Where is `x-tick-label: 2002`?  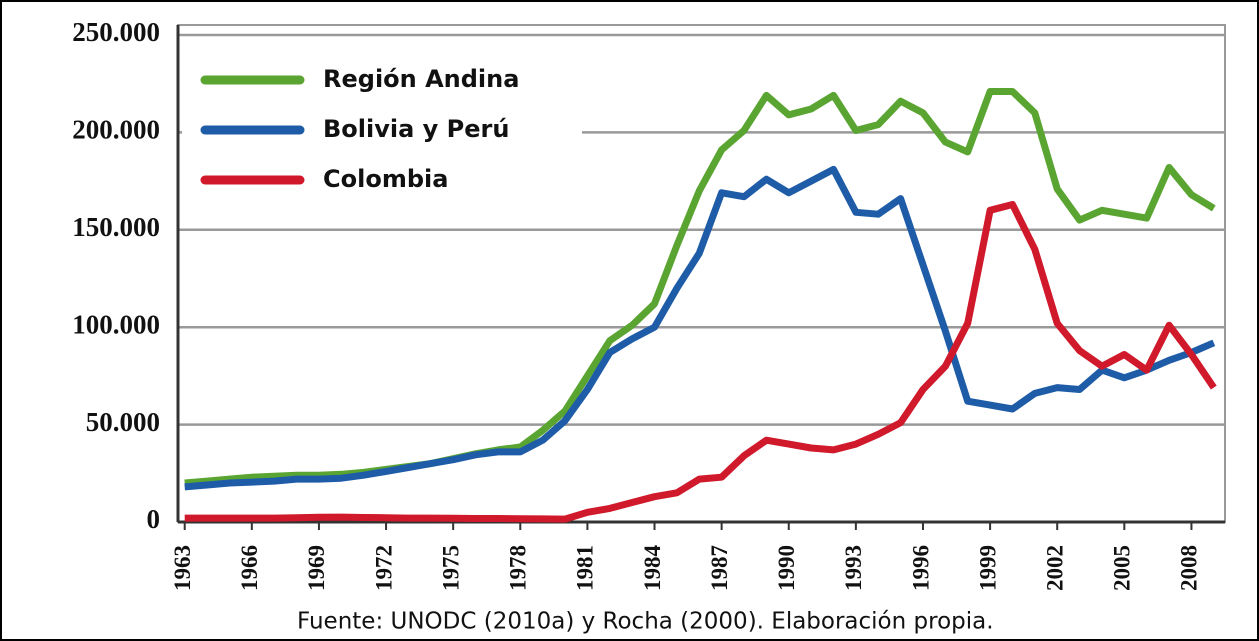 x-tick-label: 2002 is located at coordinates (1054, 568).